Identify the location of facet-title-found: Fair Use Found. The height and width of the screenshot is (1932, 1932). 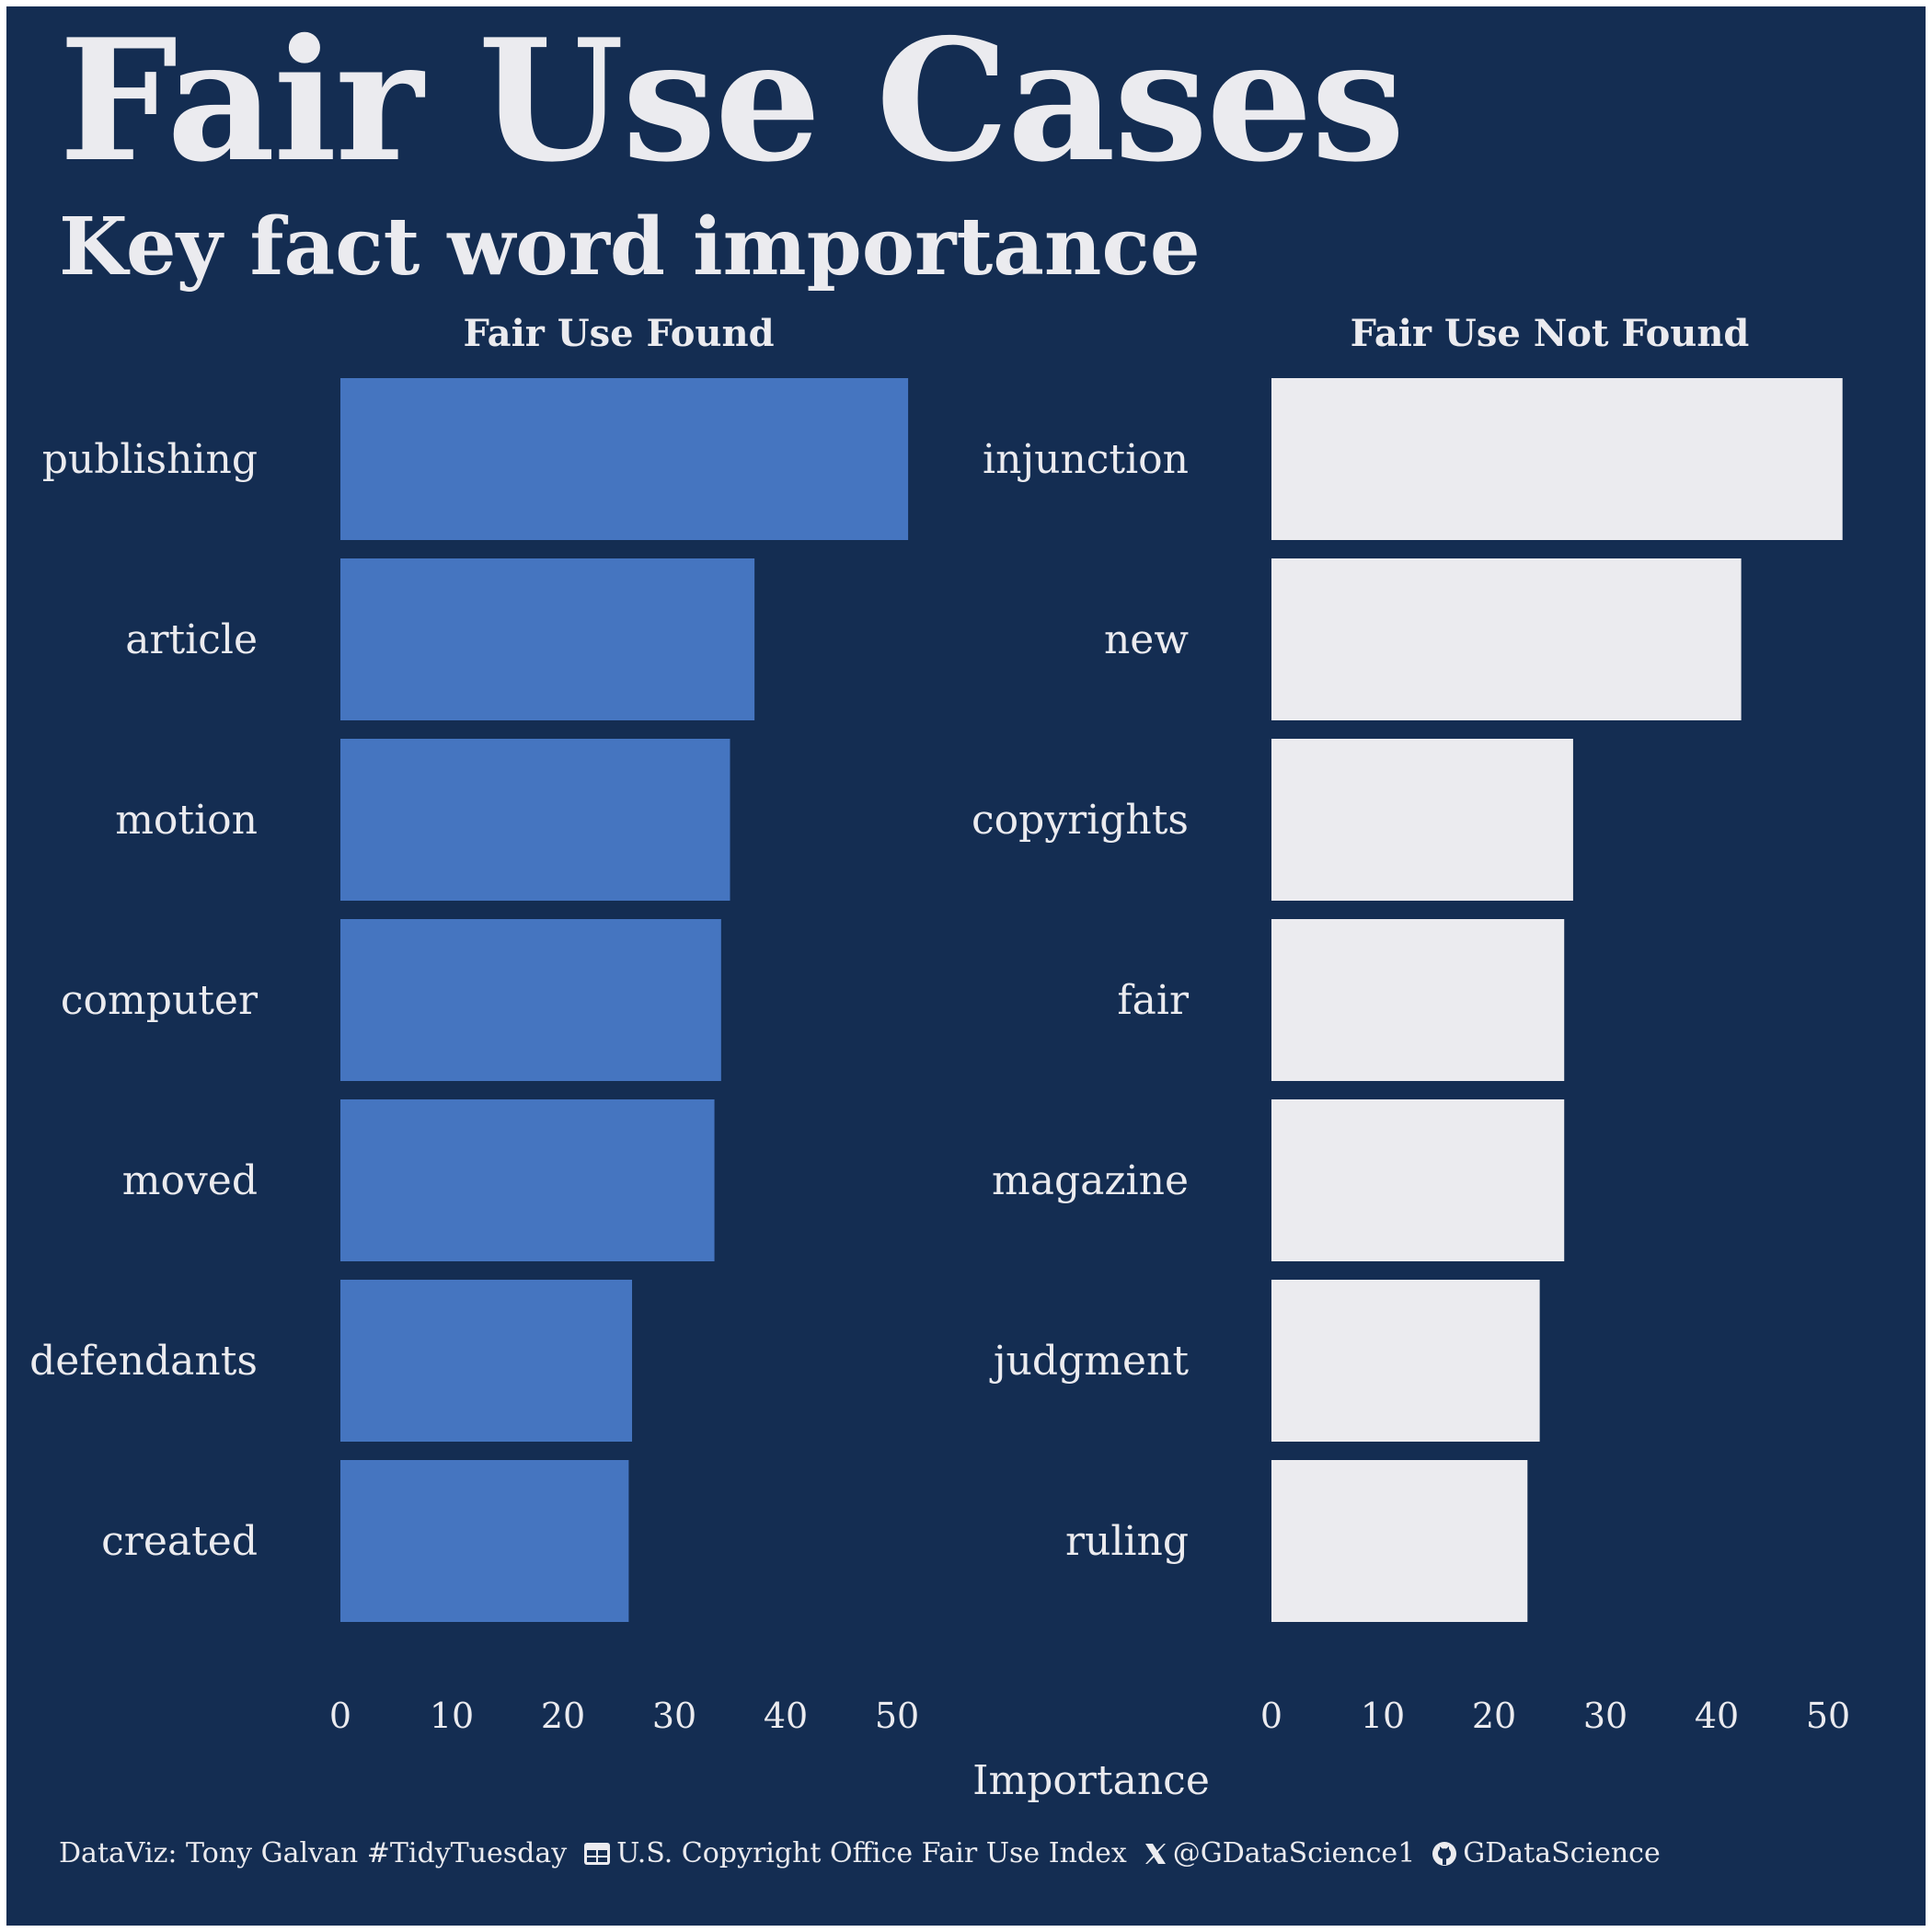
(618, 333).